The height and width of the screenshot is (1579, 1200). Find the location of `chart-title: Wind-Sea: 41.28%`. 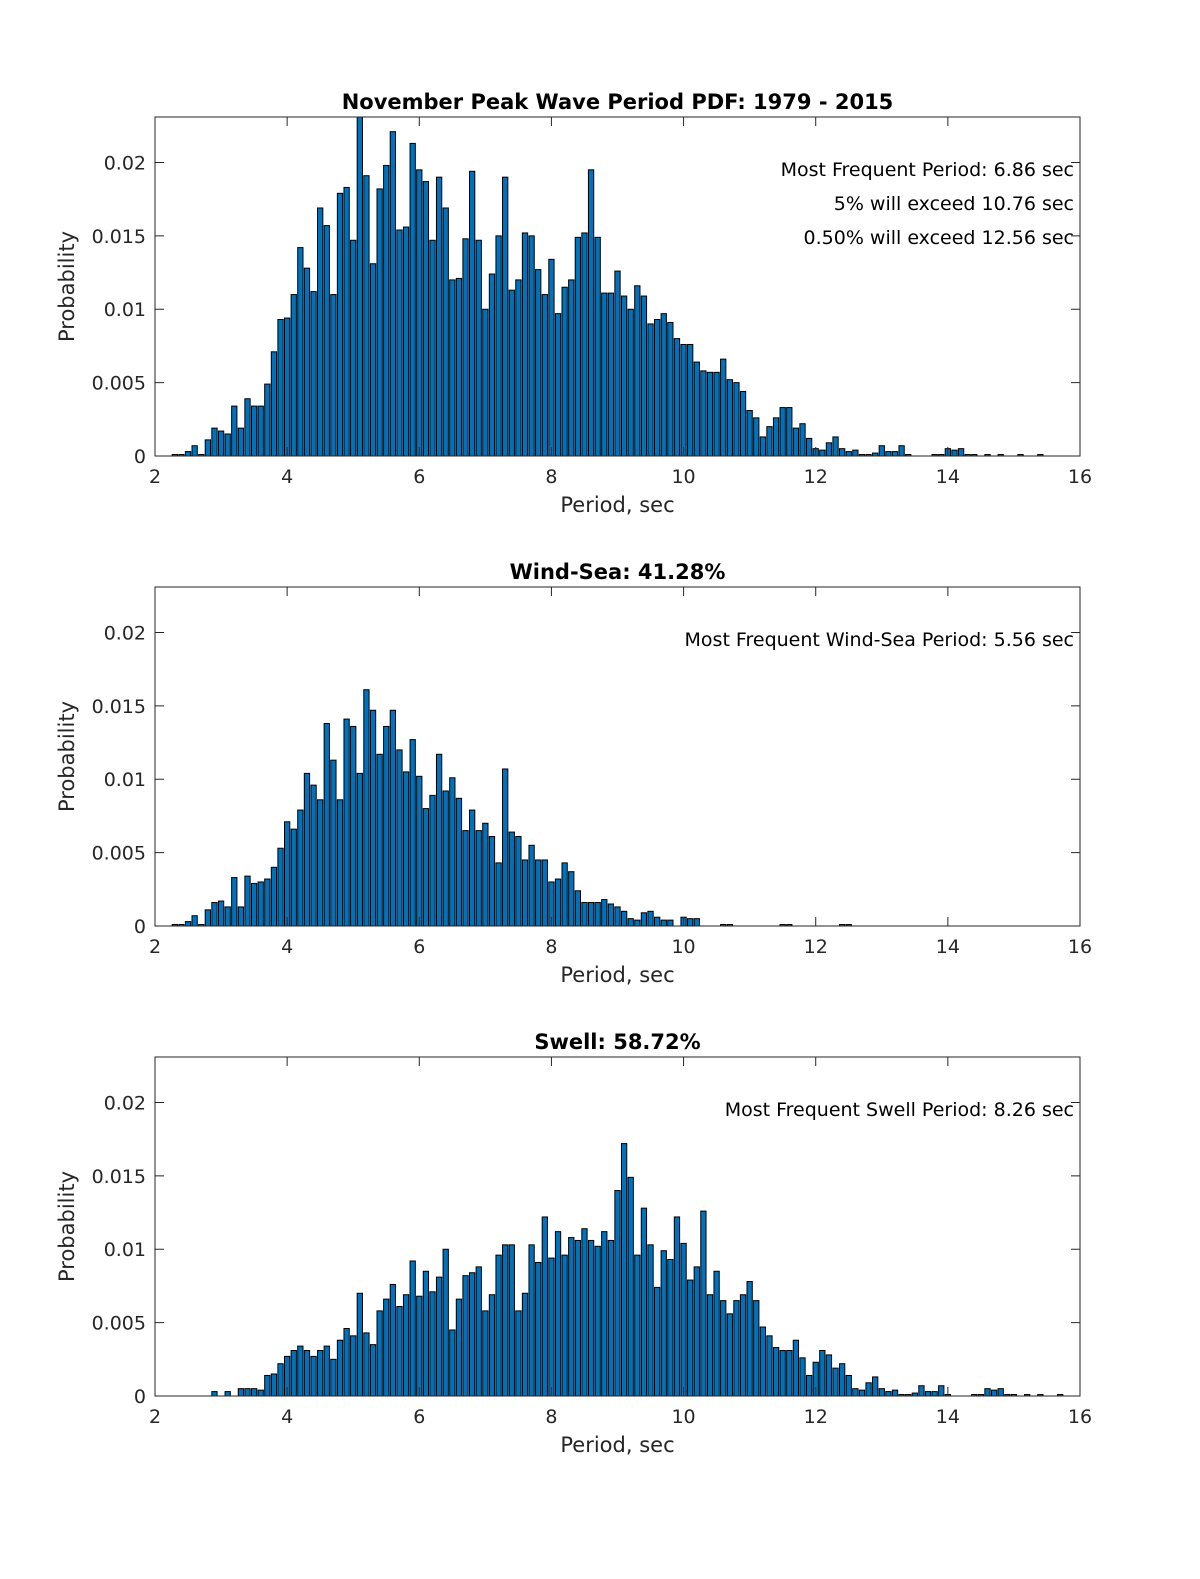

chart-title: Wind-Sea: 41.28% is located at coordinates (618, 572).